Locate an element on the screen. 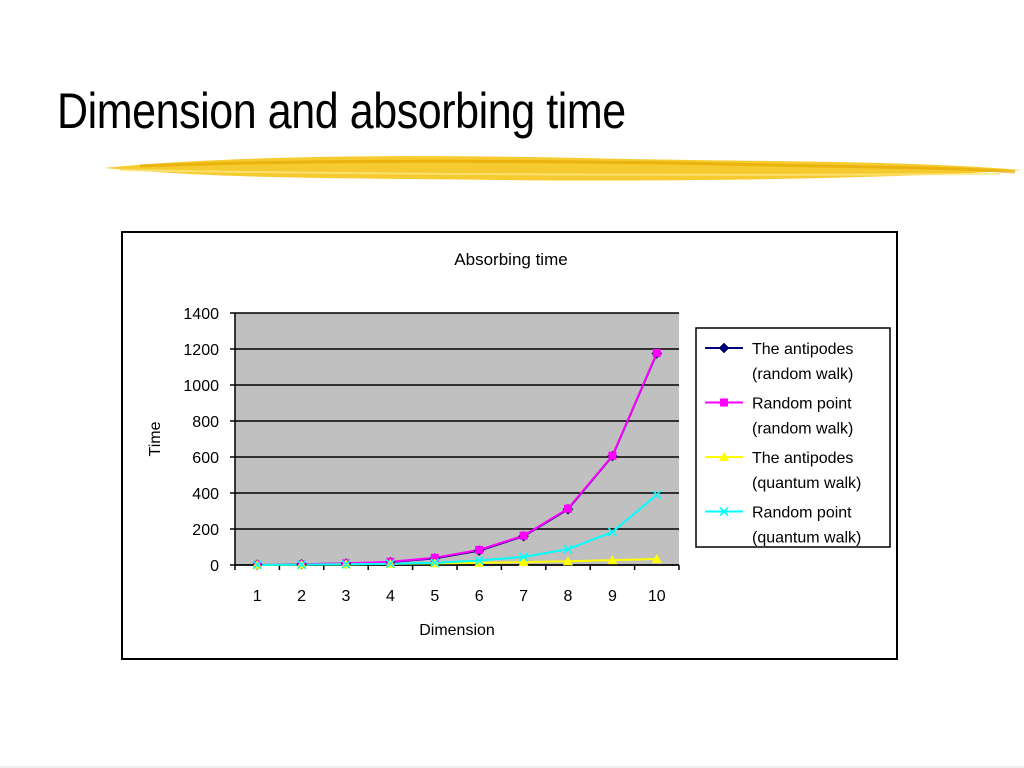 The height and width of the screenshot is (768, 1024). y-tick-labels: 0 200 400 600 800 1000 1200 1400 is located at coordinates (201, 440).